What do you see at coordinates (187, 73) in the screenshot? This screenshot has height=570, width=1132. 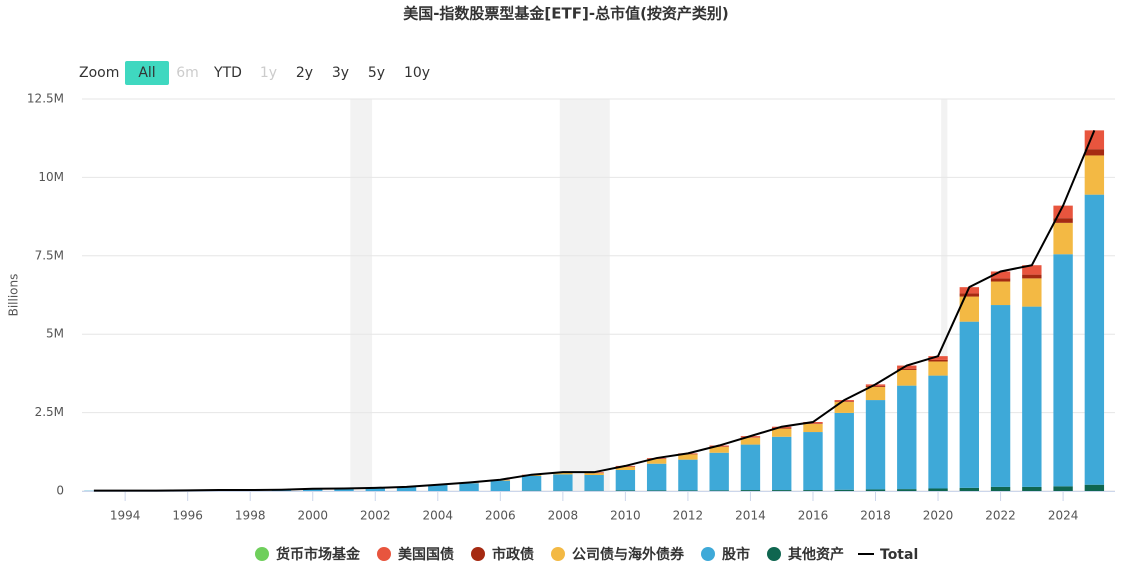 I see `zoom-button: 6m` at bounding box center [187, 73].